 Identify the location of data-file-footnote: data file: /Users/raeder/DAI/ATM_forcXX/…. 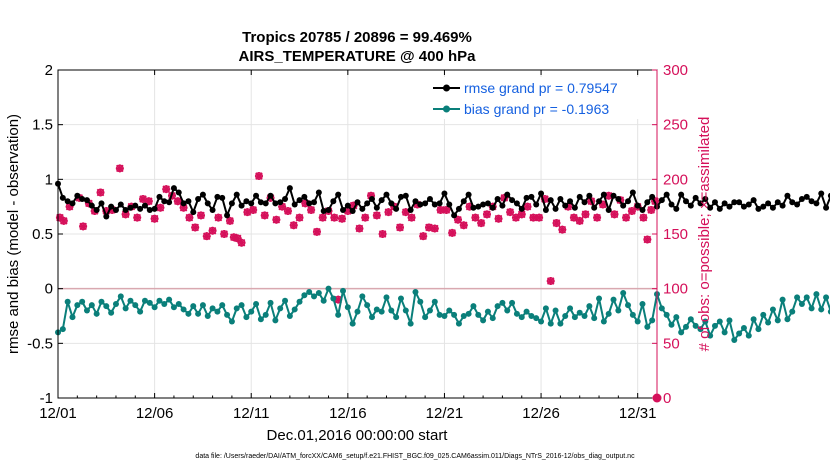
(415, 456).